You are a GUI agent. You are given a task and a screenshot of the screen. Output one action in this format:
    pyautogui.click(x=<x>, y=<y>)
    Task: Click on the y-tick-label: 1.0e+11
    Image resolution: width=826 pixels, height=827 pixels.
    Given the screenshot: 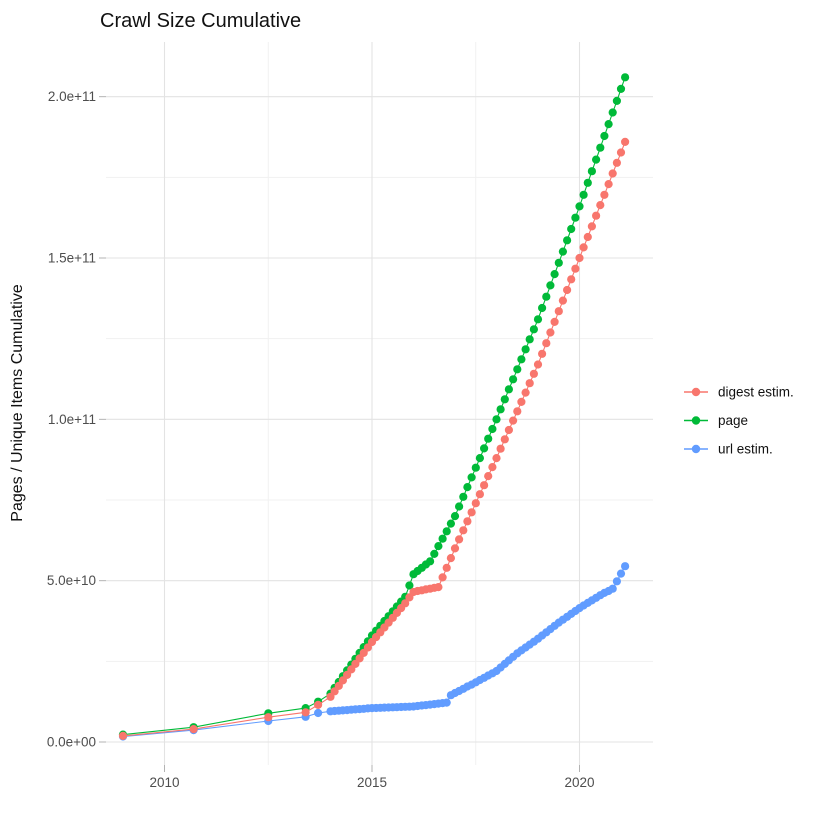 What is the action you would take?
    pyautogui.click(x=72, y=419)
    